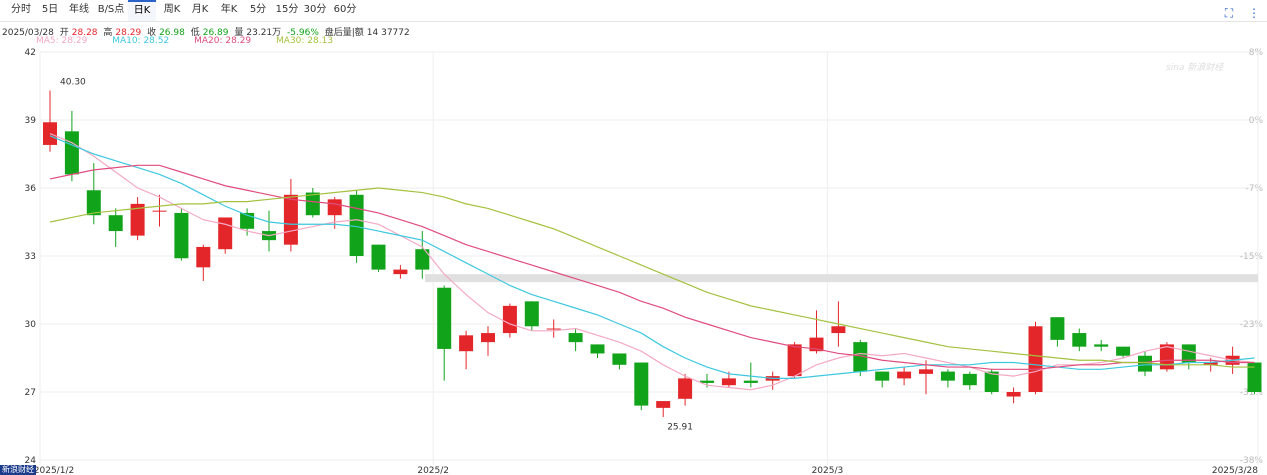  I want to click on y-tick-label: 30, so click(31, 325).